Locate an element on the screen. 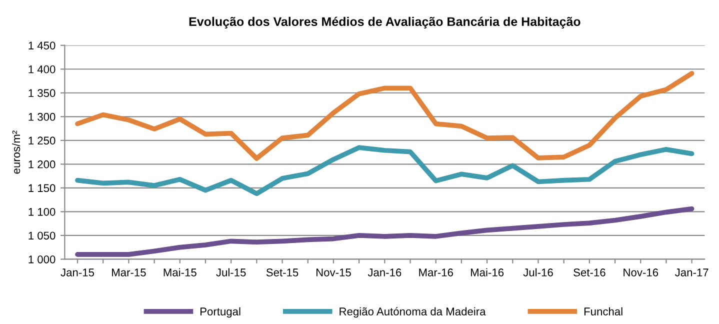  legend-label: Região Autónoma da Madeira is located at coordinates (413, 312).